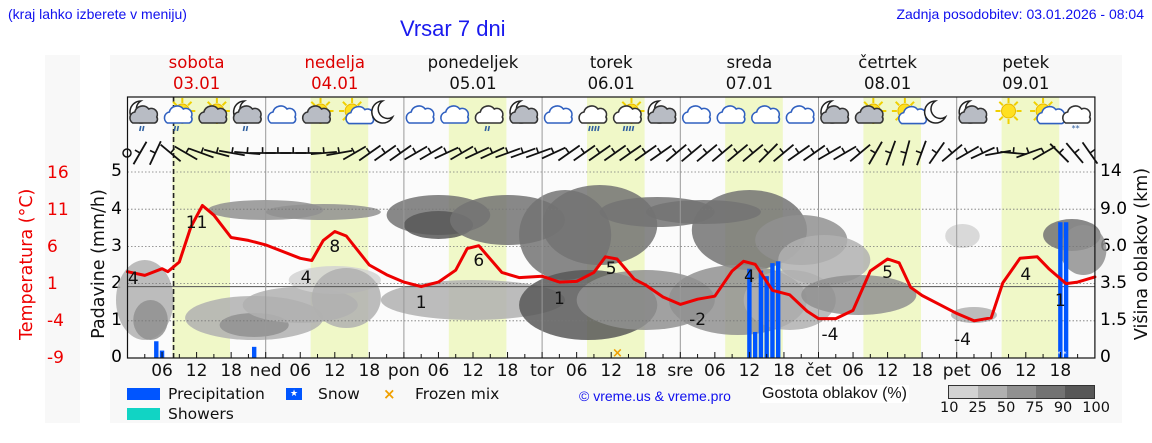 This screenshot has width=1152, height=443. I want to click on frozen-mix-marker: ×, so click(617, 353).